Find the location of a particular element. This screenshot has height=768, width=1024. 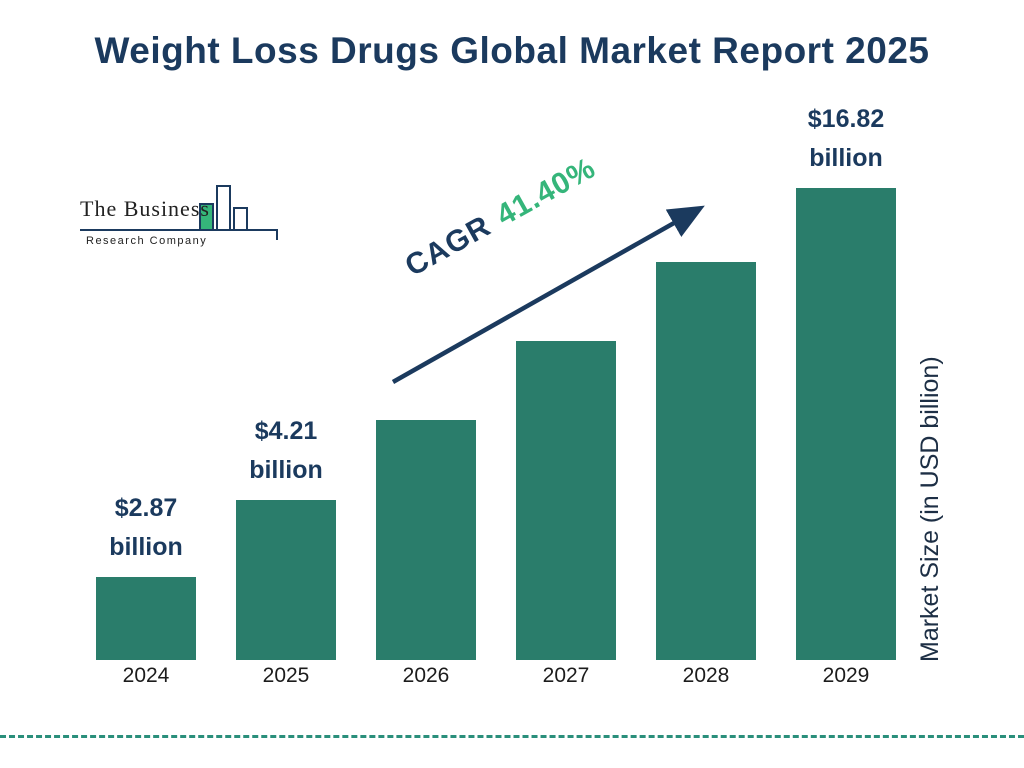

y-axis-label: Market Size (in USD billion) is located at coordinates (930, 509).